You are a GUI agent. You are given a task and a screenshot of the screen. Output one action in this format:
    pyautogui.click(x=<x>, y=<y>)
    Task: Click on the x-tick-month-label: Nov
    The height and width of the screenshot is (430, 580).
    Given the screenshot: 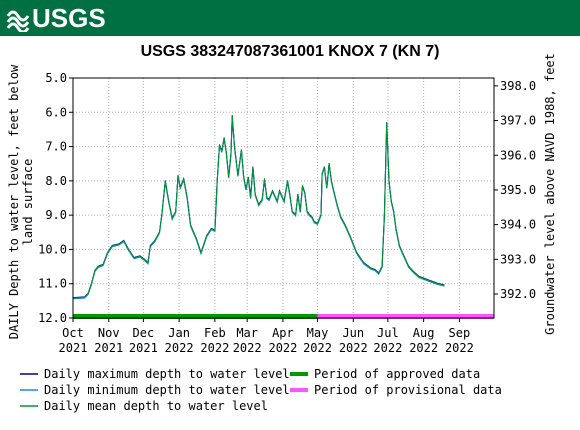 What is the action you would take?
    pyautogui.click(x=109, y=333)
    